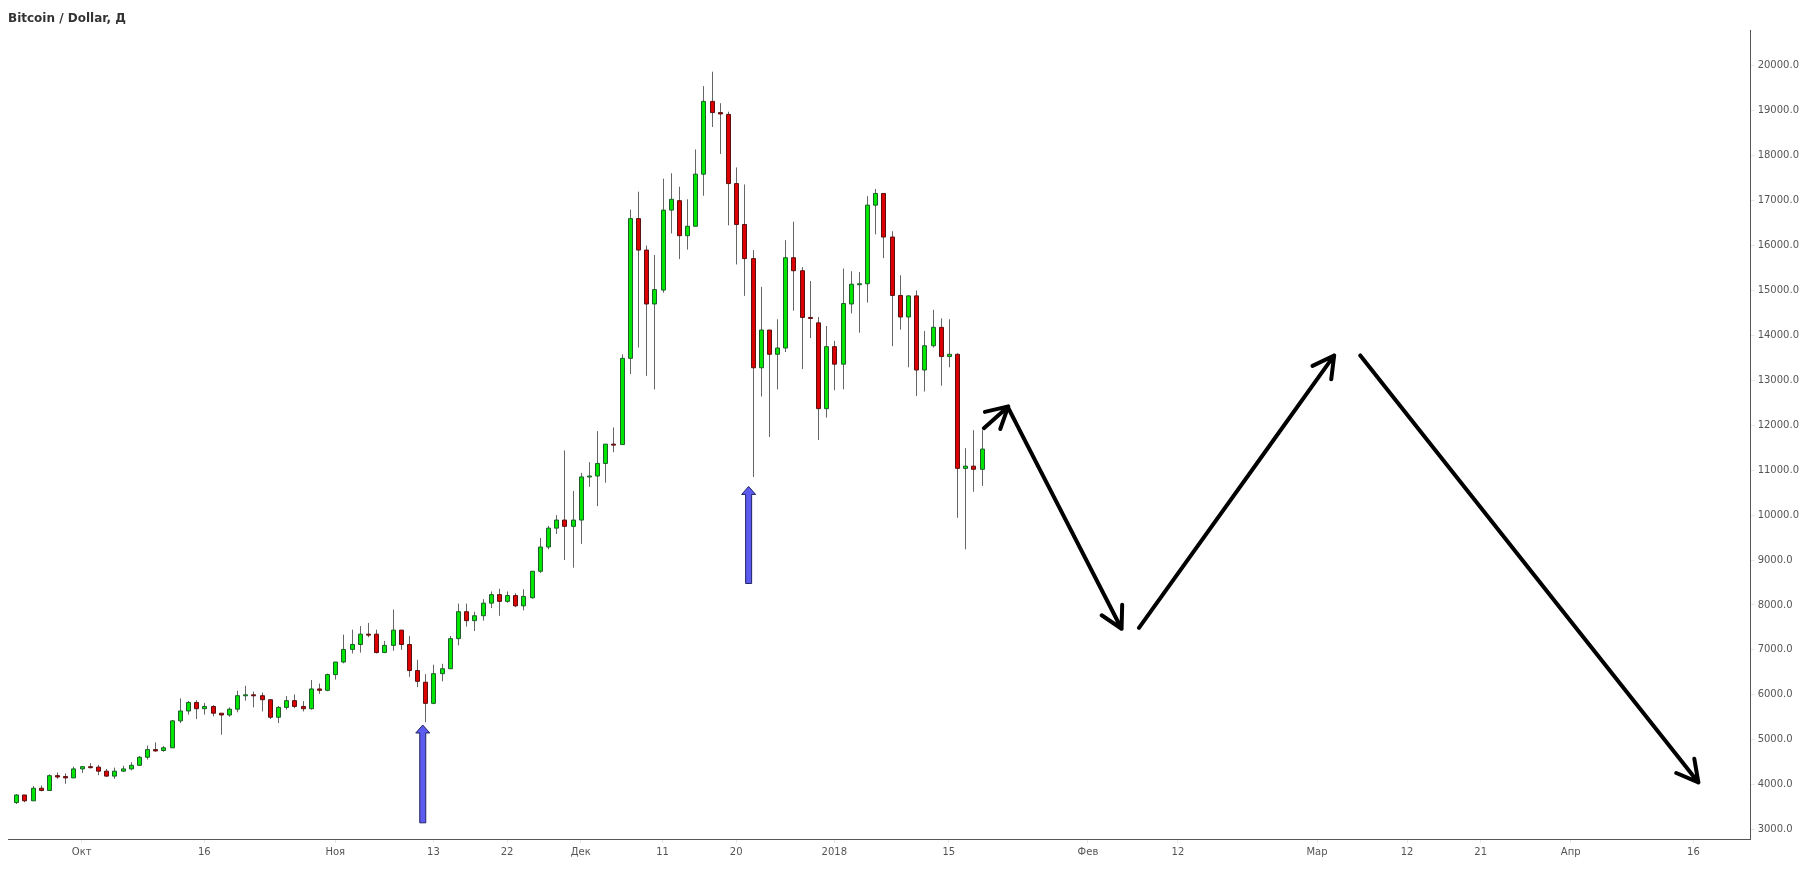 The width and height of the screenshot is (1810, 869). I want to click on x-tick-label: Дек, so click(580, 851).